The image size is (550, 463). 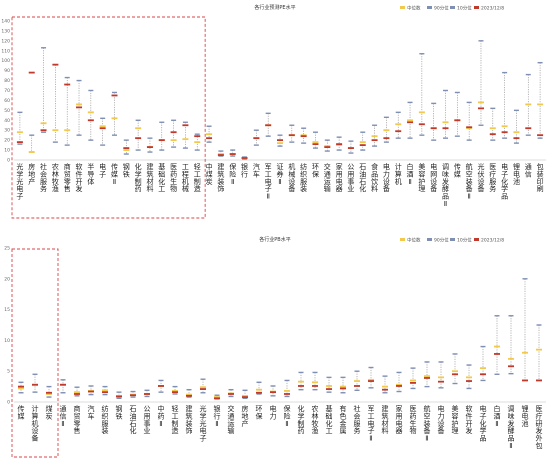 I want to click on y-tick-label: 100, so click(x=5, y=61).